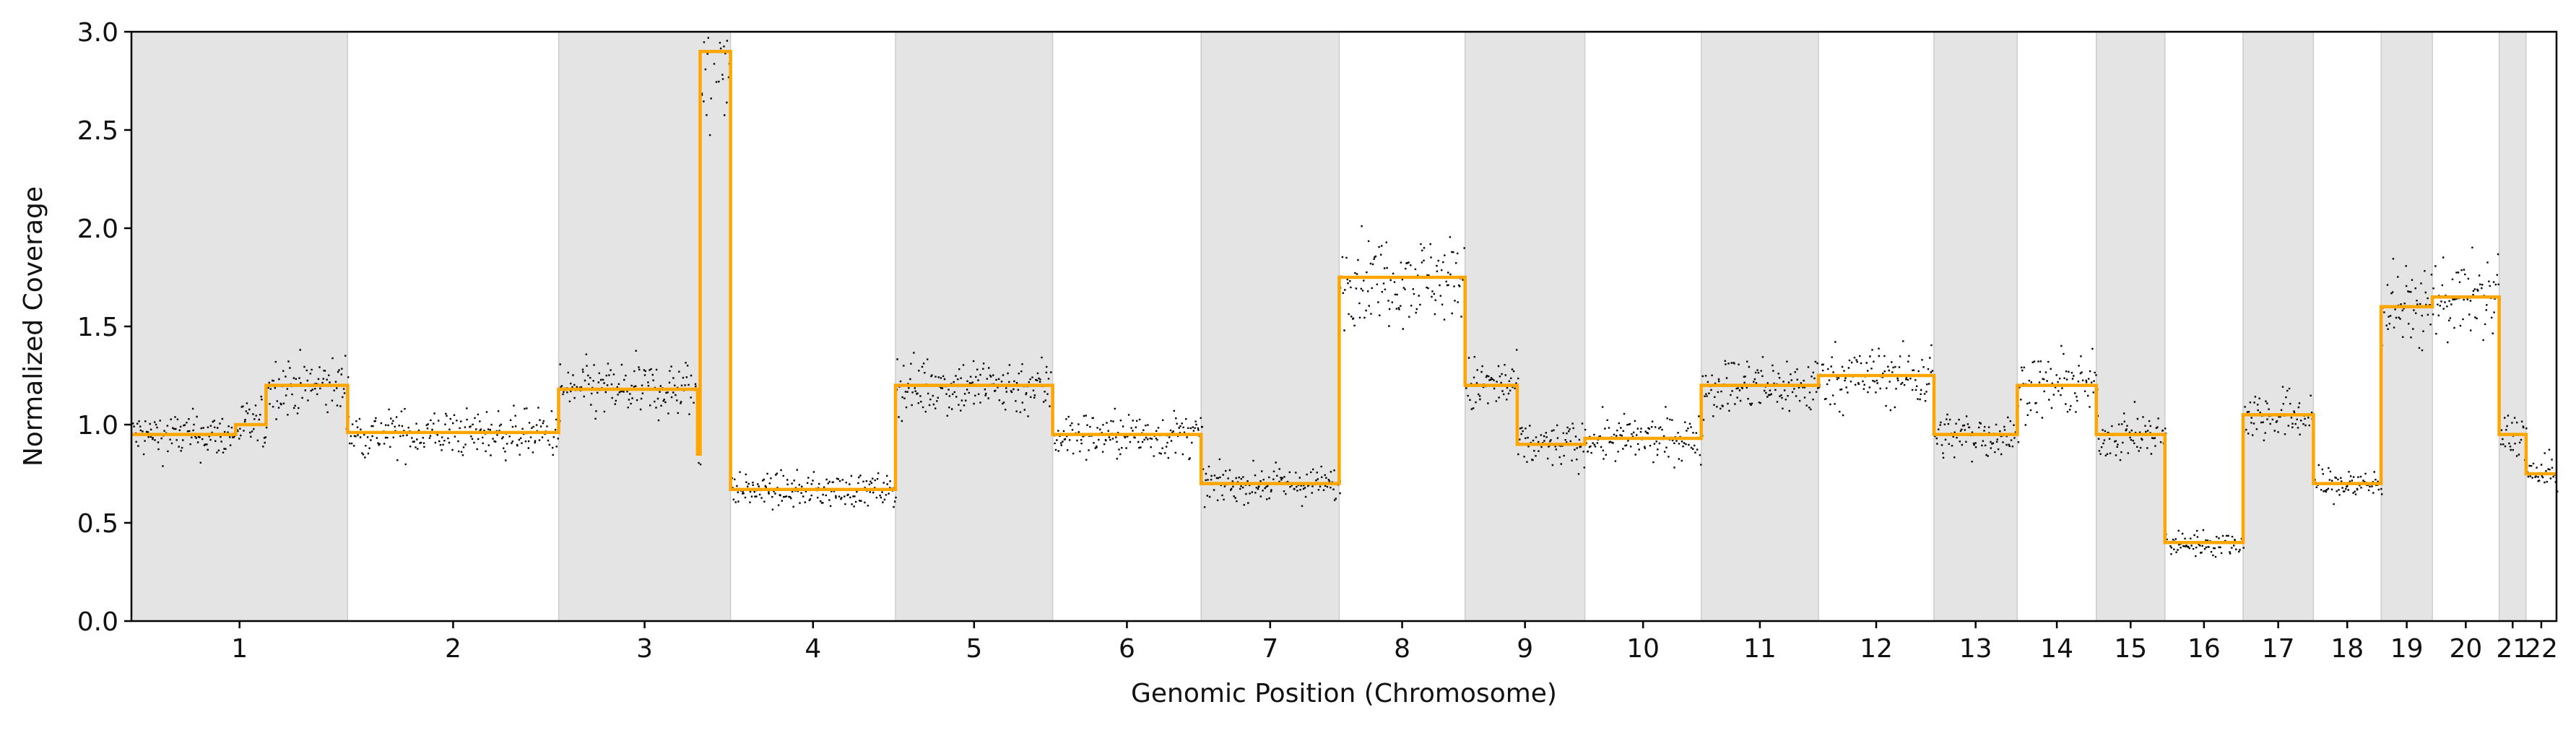  Describe the element at coordinates (1876, 649) in the screenshot. I see `x-tick-label-chr12: 12` at that location.